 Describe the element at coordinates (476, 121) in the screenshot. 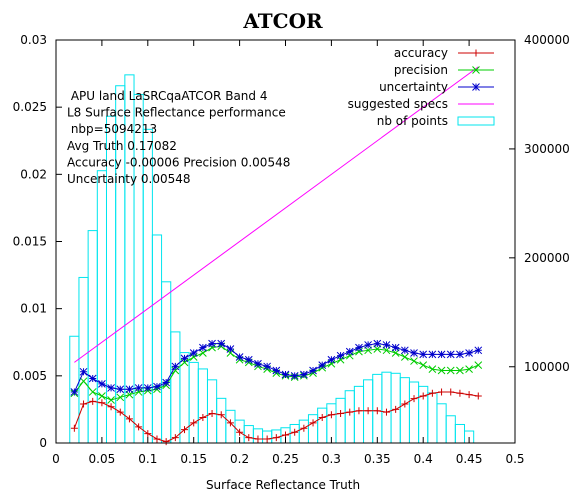

I see `legend-swatch-nb-of-points` at that location.